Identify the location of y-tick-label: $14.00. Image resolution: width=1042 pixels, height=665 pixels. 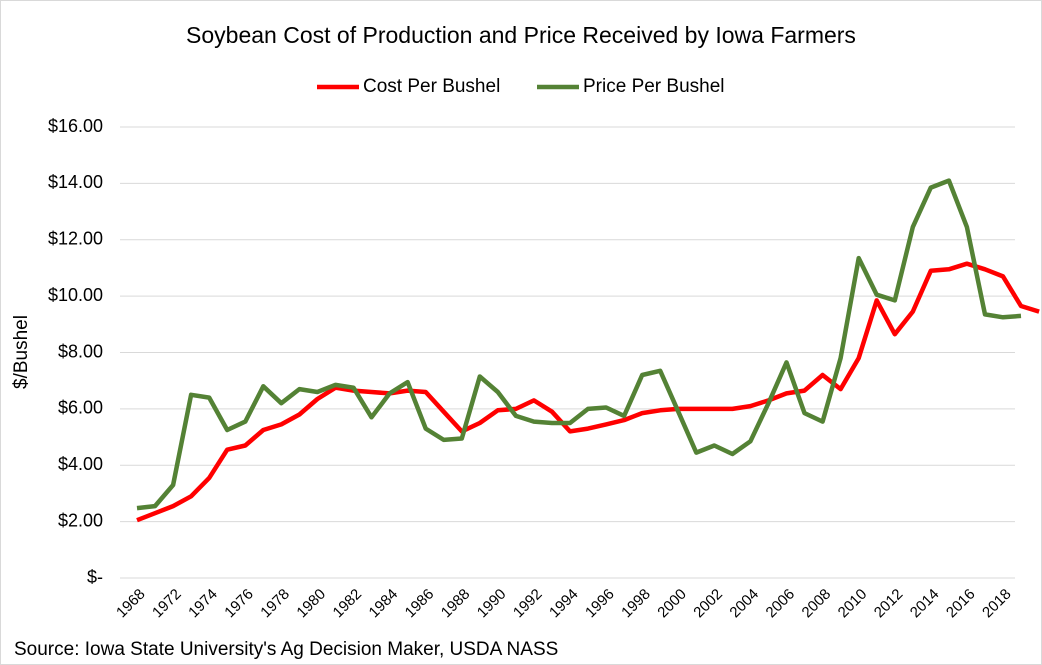
(75, 182).